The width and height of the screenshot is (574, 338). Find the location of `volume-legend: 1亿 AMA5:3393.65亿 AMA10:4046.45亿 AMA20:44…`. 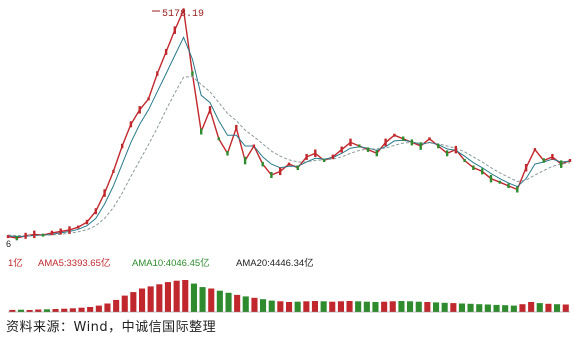

volume-legend: 1亿 AMA5:3393.65亿 AMA10:4046.45亿 AMA20:44… is located at coordinates (161, 263).